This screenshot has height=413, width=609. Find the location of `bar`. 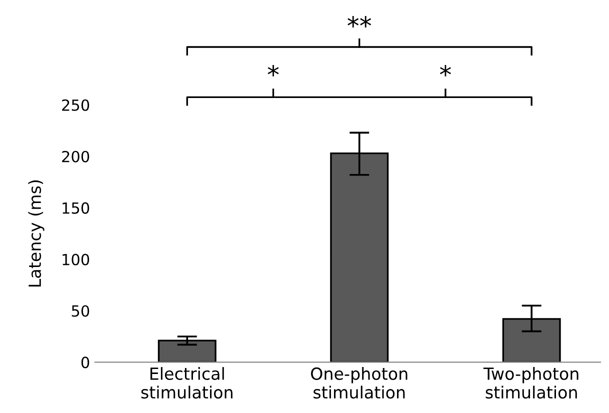

bar is located at coordinates (187, 351).